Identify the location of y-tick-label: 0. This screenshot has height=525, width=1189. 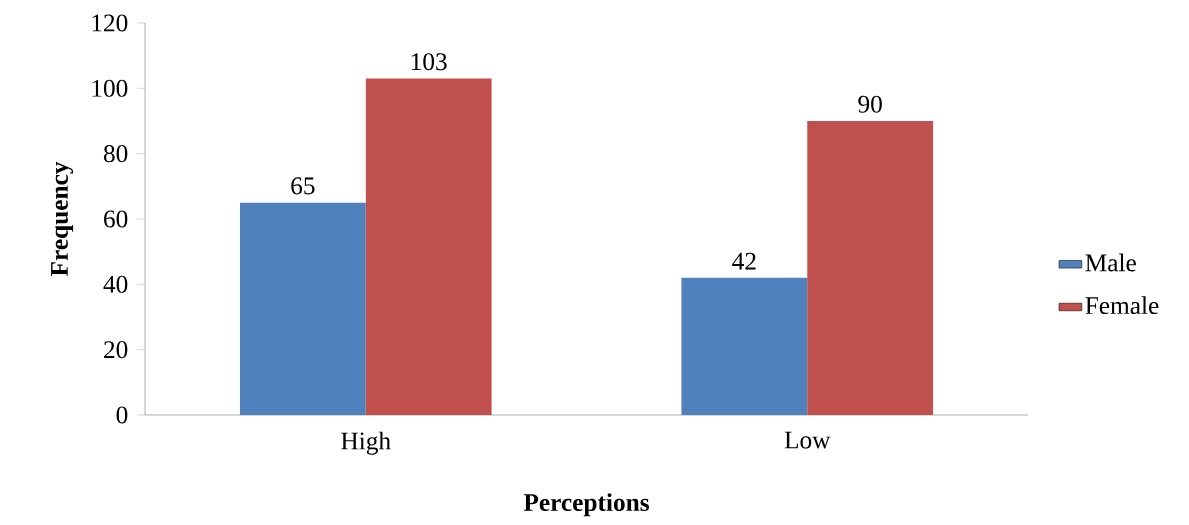
(122, 415).